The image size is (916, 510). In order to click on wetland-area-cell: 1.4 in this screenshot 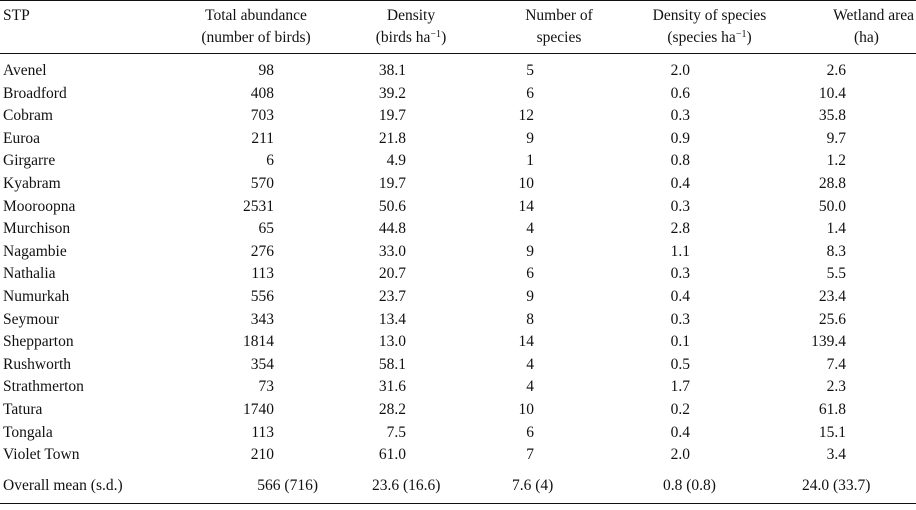, I will do `click(836, 229)`.